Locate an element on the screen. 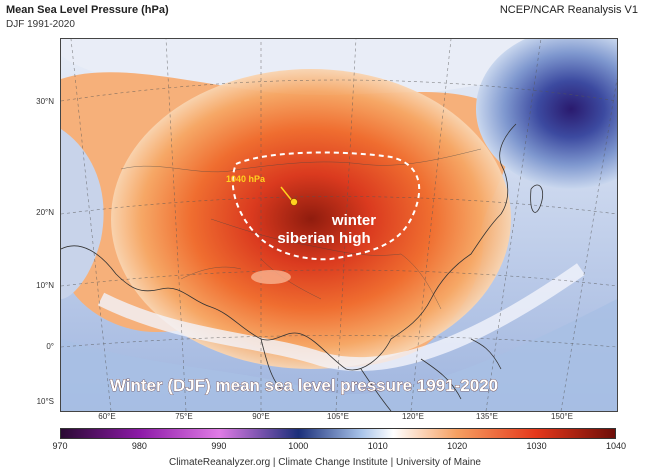 The image size is (650, 471). region-label-line2: siberian high is located at coordinates (323, 238).